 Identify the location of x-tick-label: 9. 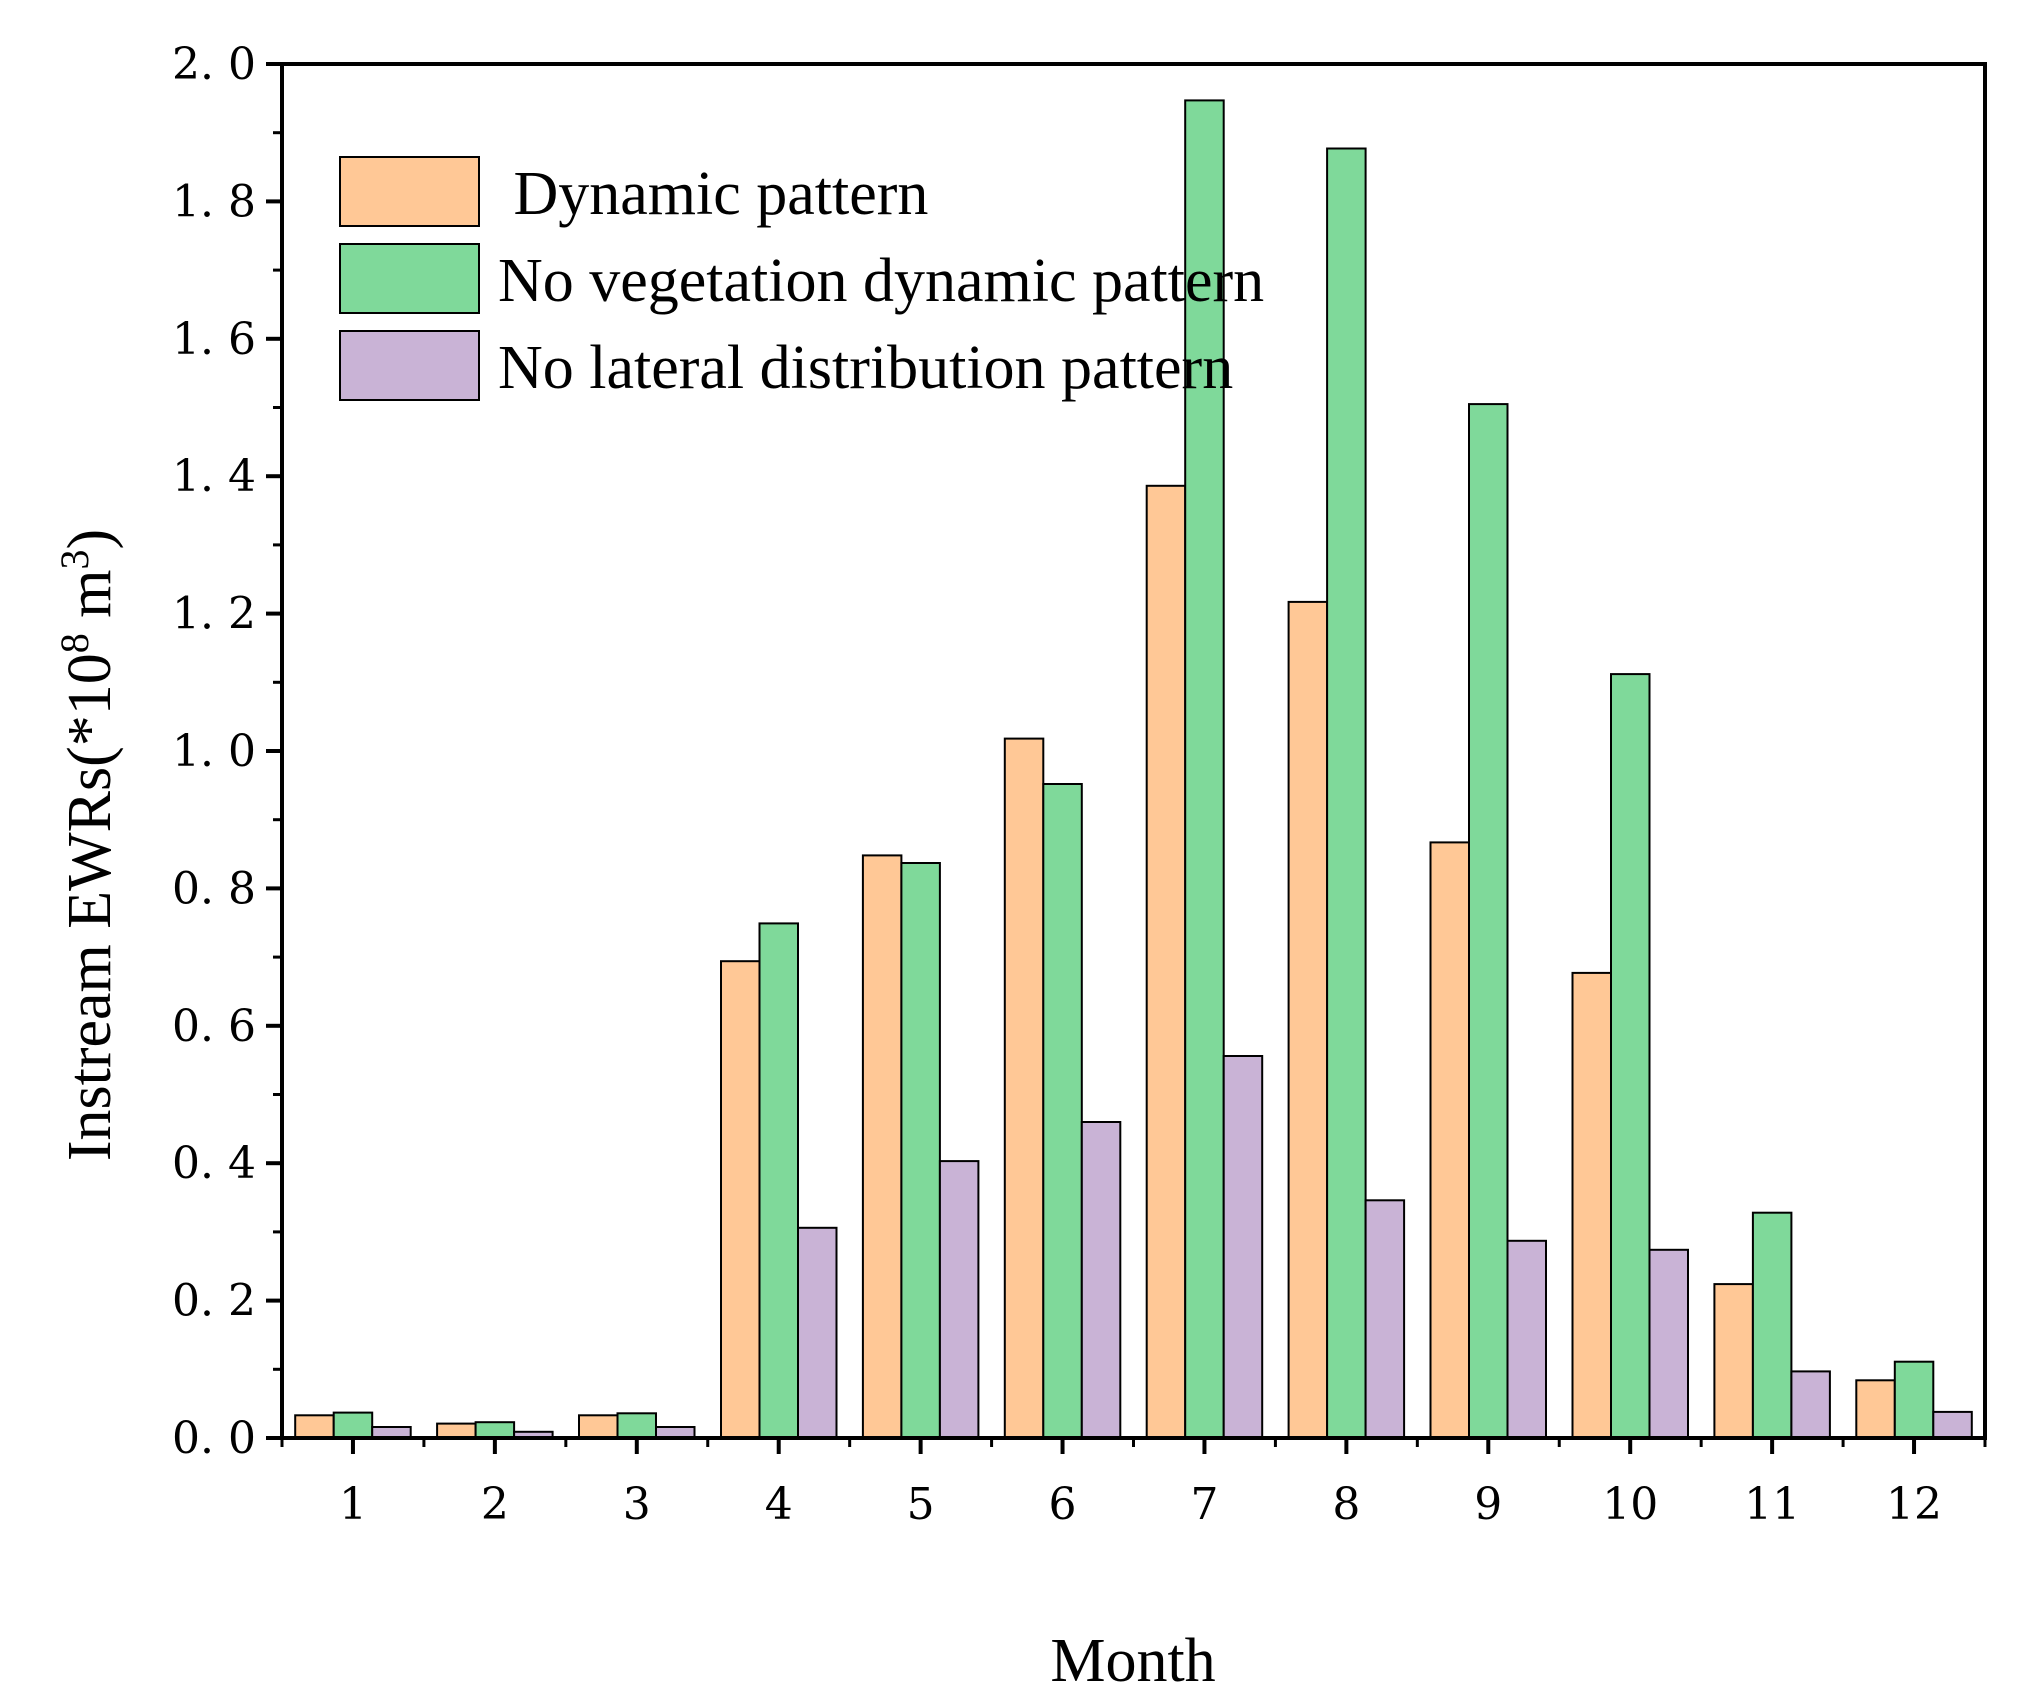
(1488, 1504).